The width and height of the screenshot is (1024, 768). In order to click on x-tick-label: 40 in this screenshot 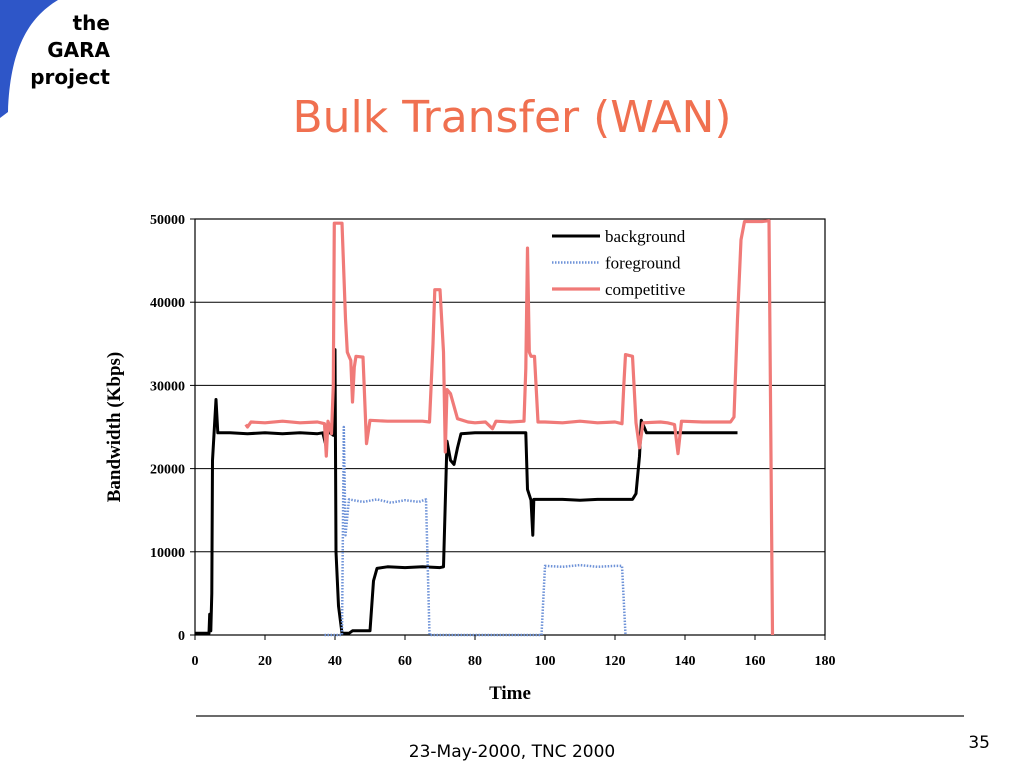, I will do `click(335, 661)`.